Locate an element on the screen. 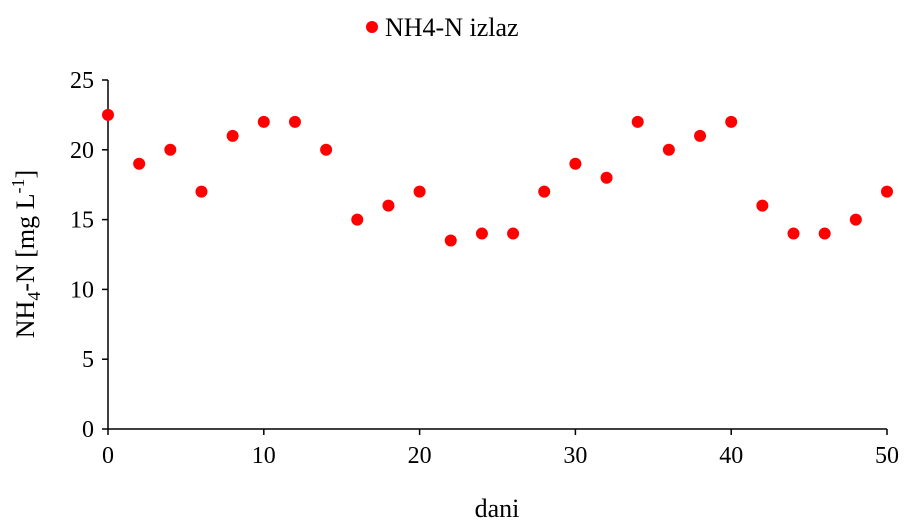  y-axis-title-sub: 4 is located at coordinates (34, 296).